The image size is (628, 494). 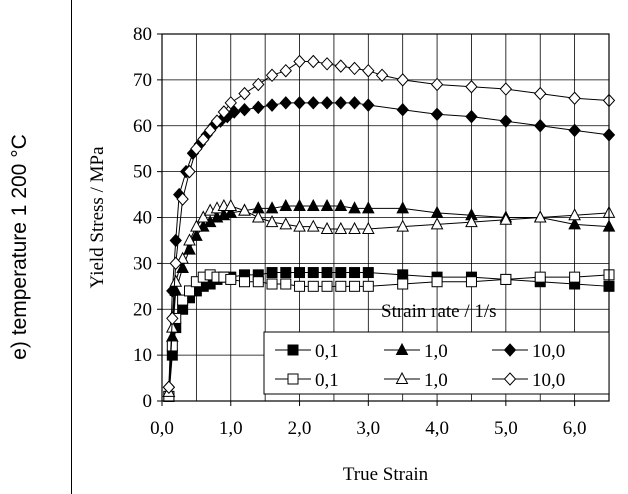 I want to click on x-tick-label: 3,0, so click(x=368, y=428).